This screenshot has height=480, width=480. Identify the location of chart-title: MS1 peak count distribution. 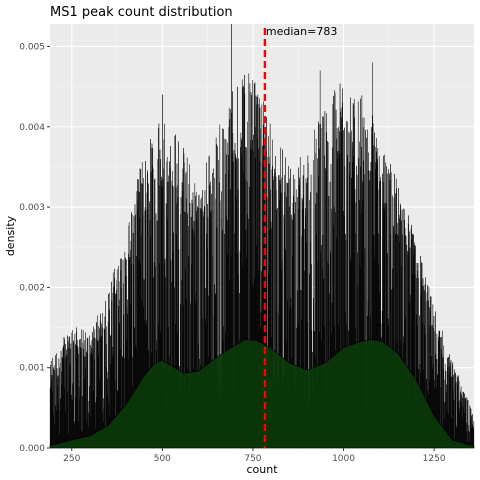
(141, 12).